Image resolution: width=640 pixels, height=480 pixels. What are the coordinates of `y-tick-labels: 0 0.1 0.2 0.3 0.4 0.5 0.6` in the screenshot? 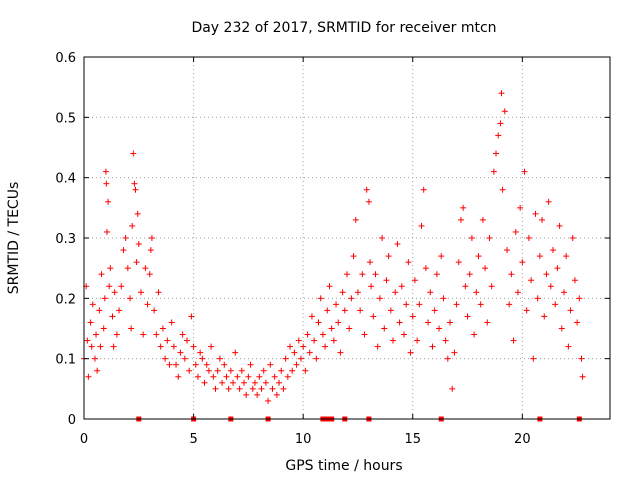 It's located at (65, 239).